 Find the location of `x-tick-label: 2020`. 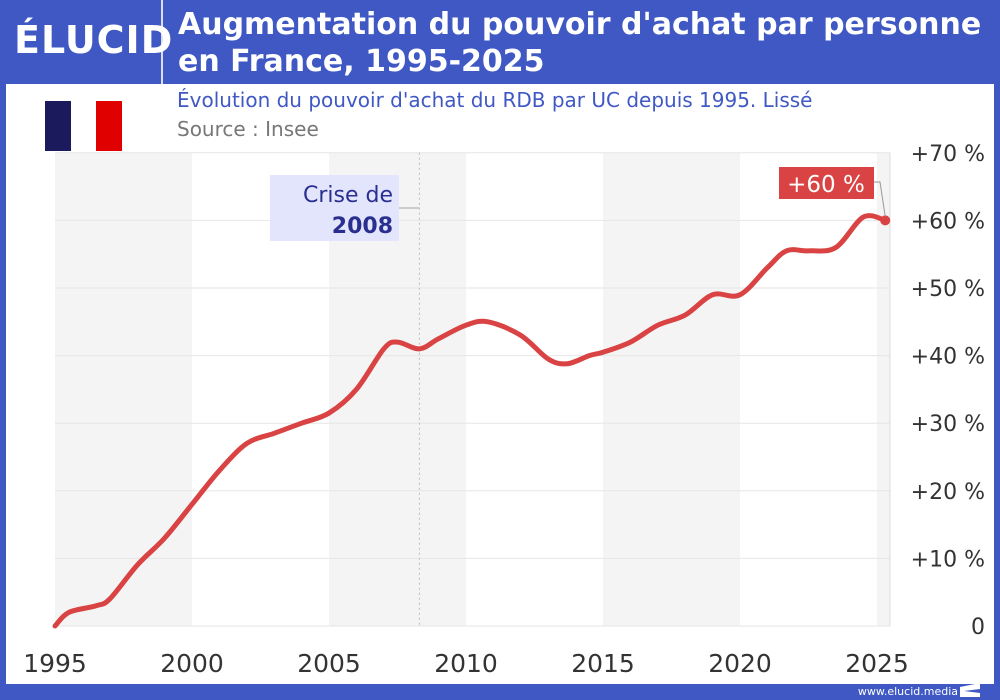

x-tick-label: 2020 is located at coordinates (740, 663).